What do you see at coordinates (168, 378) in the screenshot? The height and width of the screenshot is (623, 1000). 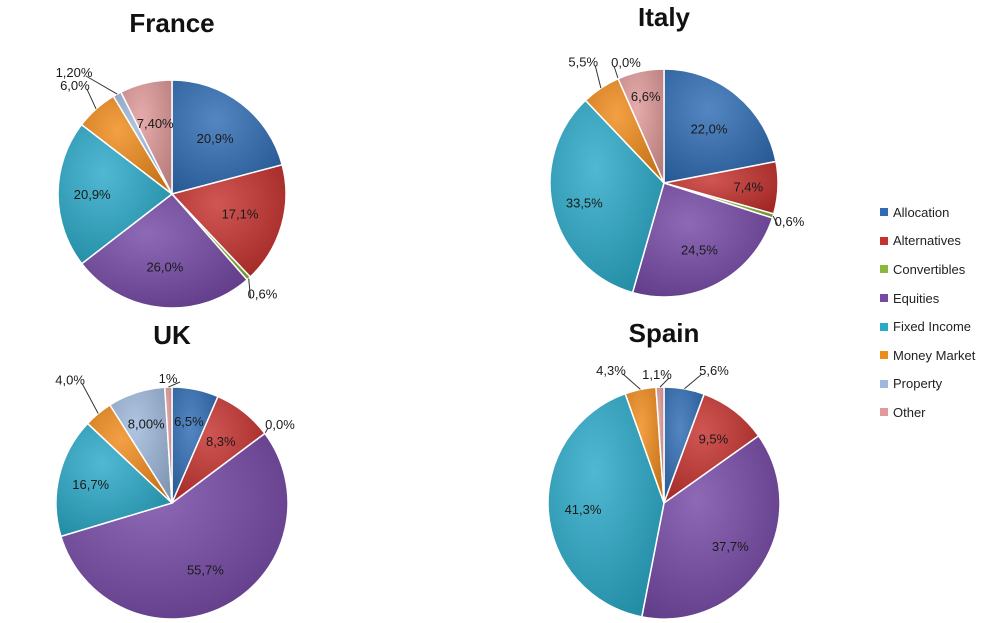 I see `data-label-uk-other: 1%` at bounding box center [168, 378].